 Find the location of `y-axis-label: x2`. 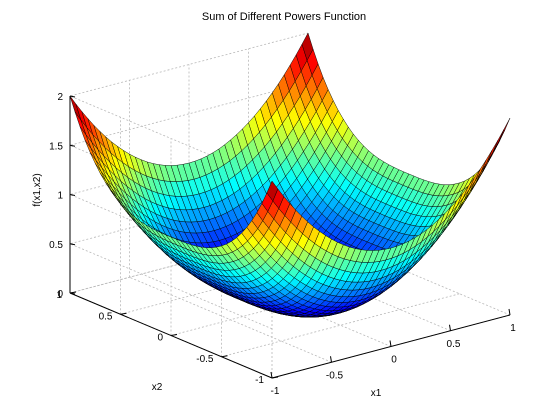

y-axis-label: x2 is located at coordinates (157, 387).